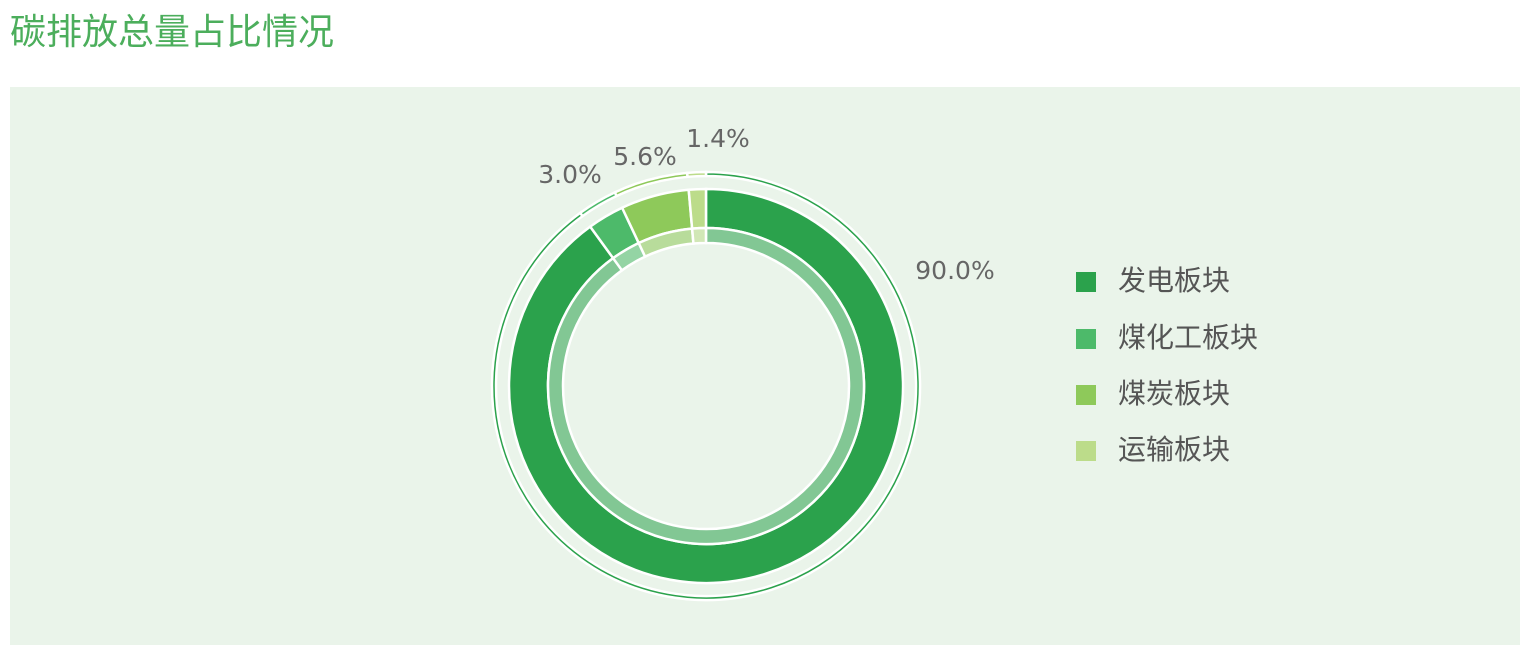  What do you see at coordinates (1174, 280) in the screenshot?
I see `legend-label: 发电板块` at bounding box center [1174, 280].